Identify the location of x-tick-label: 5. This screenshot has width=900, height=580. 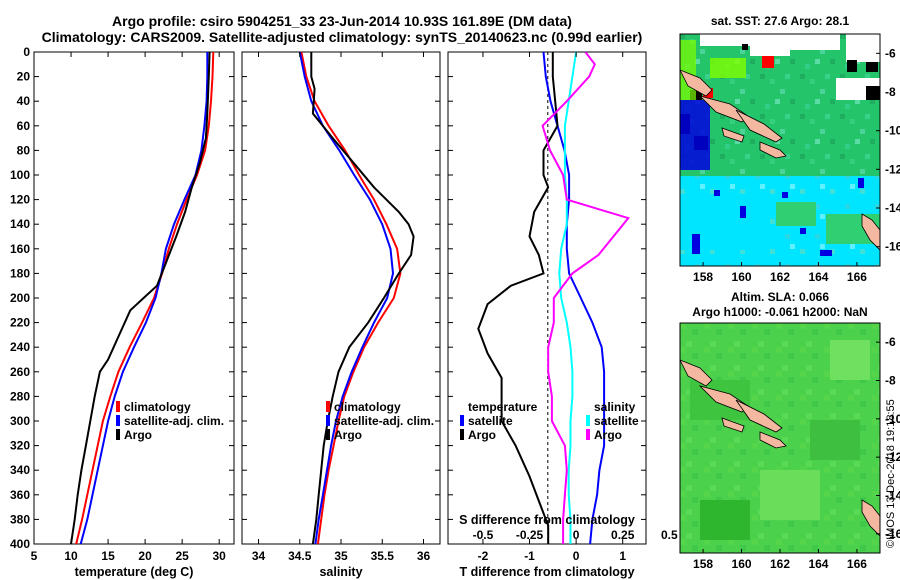
(34, 556).